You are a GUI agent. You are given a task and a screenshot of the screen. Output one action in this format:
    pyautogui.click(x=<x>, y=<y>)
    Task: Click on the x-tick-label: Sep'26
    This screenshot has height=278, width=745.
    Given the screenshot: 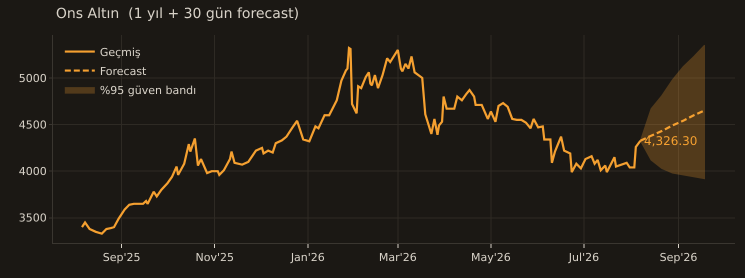 What is the action you would take?
    pyautogui.click(x=679, y=257)
    